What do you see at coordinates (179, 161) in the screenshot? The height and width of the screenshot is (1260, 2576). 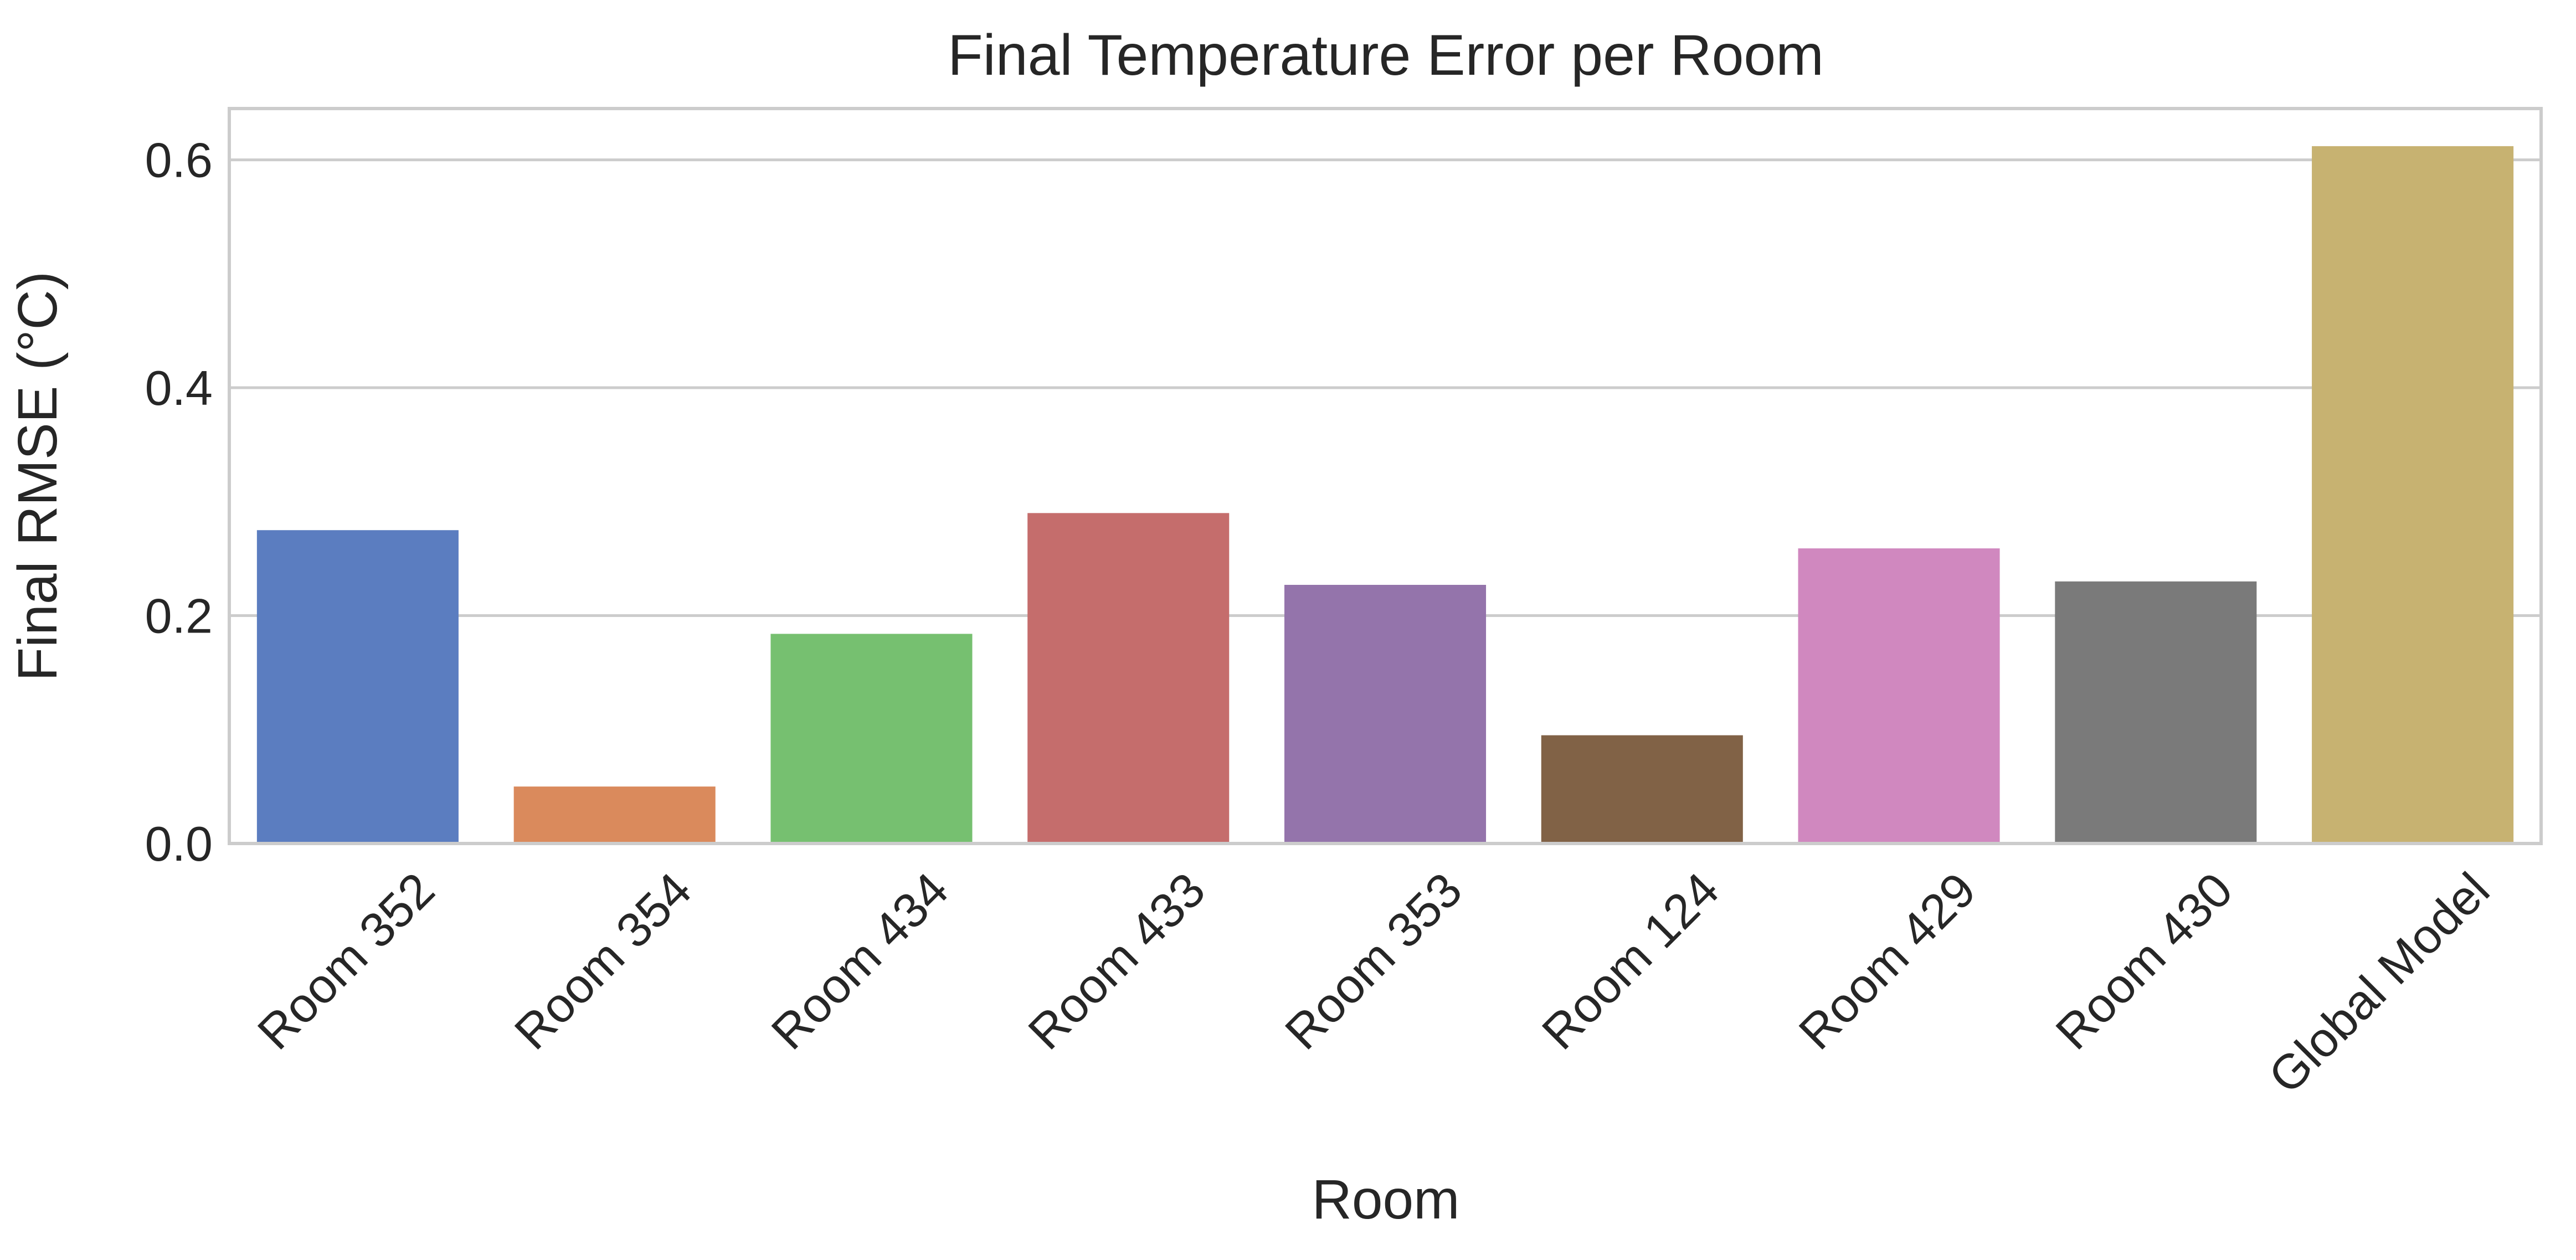 I see `y-tick-label: 0.6` at bounding box center [179, 161].